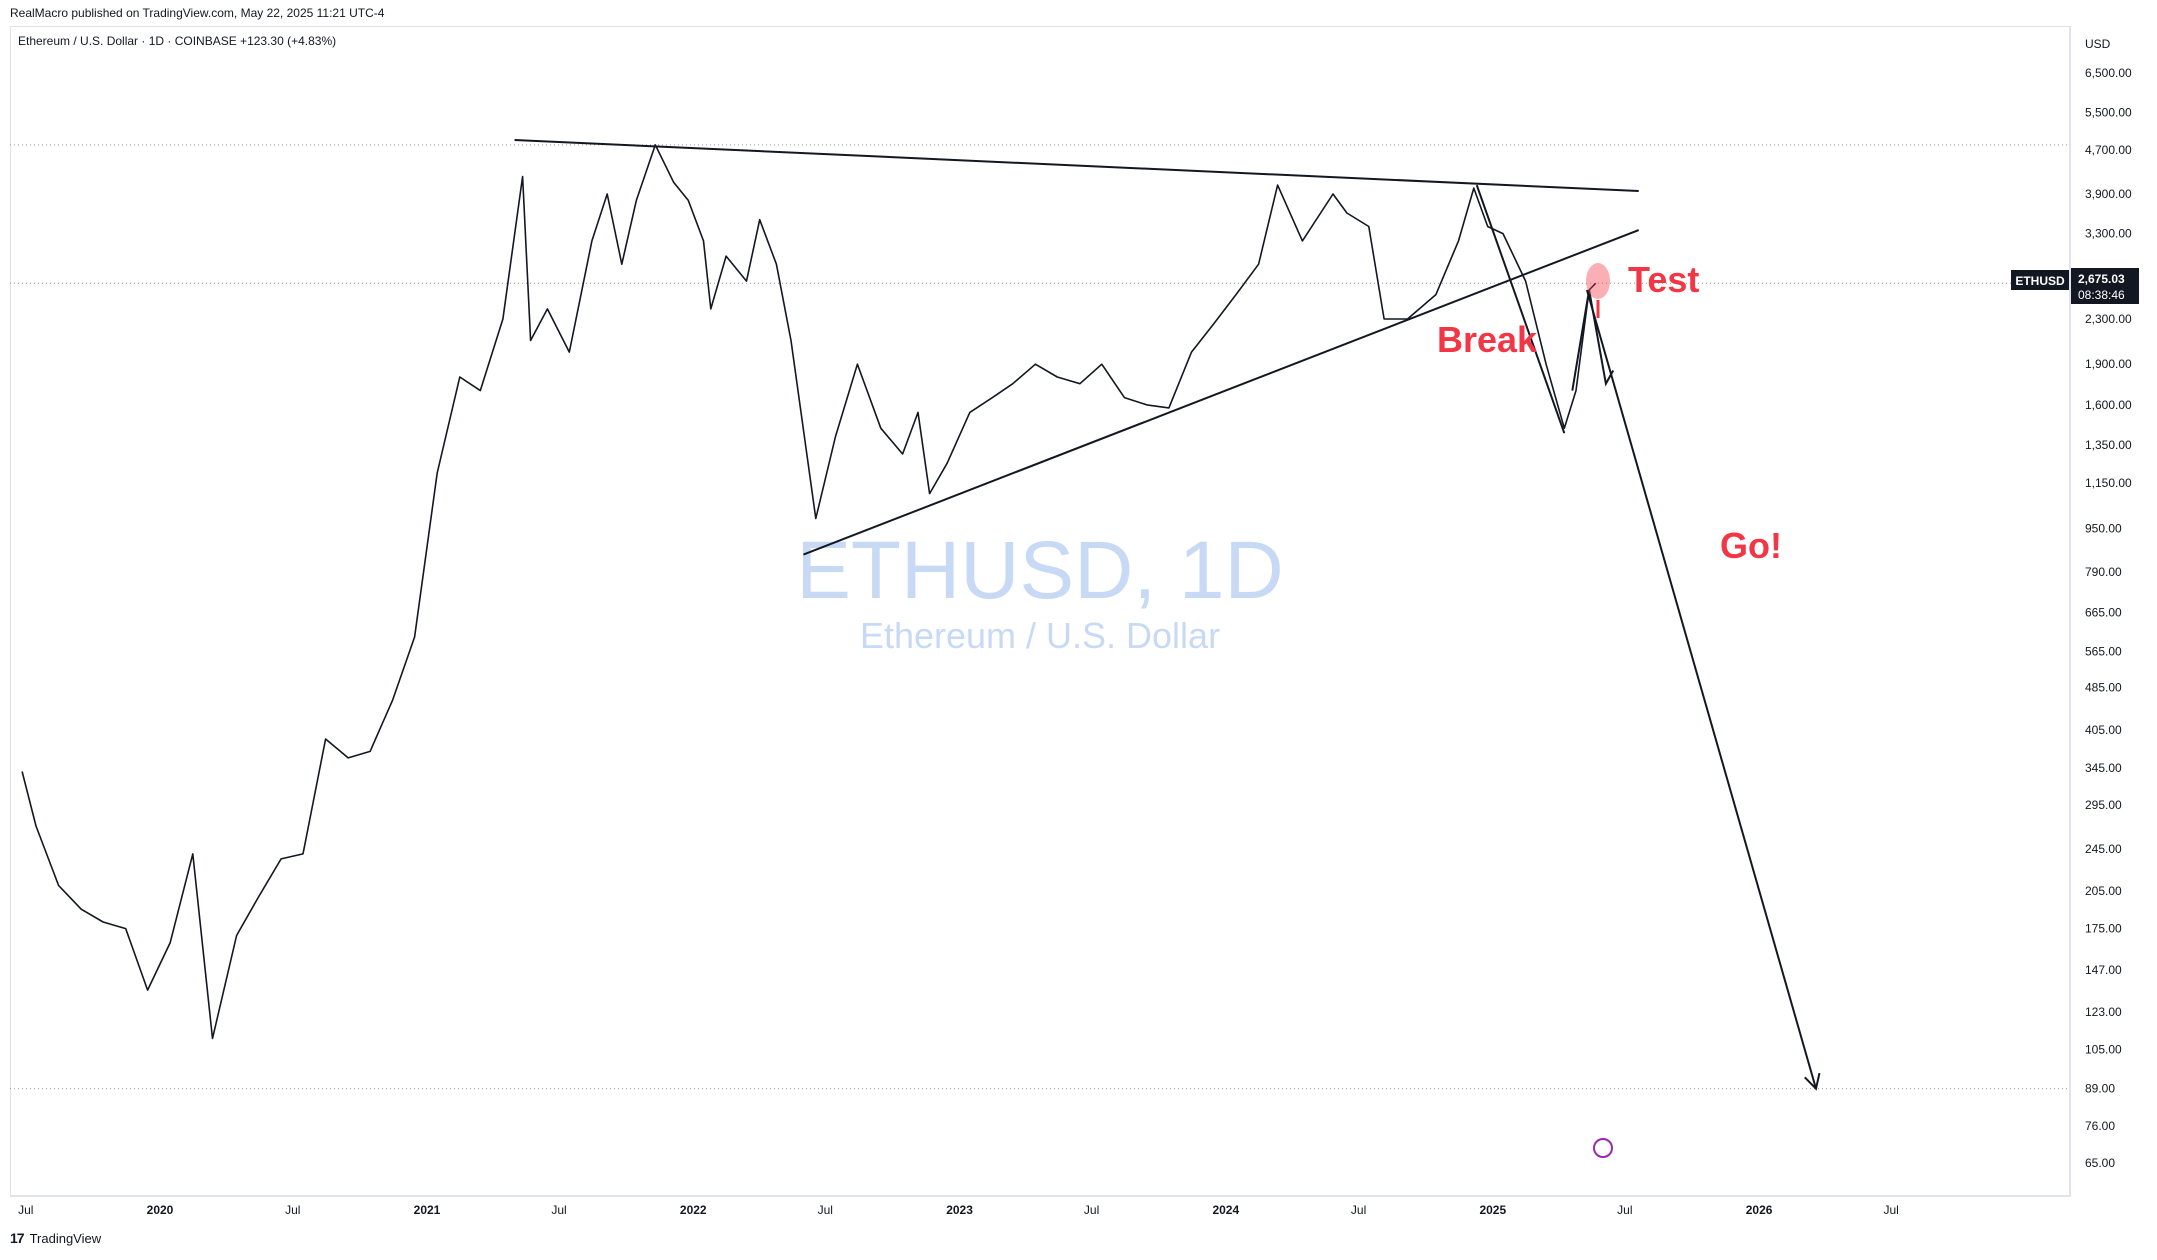  What do you see at coordinates (2100, 1126) in the screenshot?
I see `y-tick-label: 76.00` at bounding box center [2100, 1126].